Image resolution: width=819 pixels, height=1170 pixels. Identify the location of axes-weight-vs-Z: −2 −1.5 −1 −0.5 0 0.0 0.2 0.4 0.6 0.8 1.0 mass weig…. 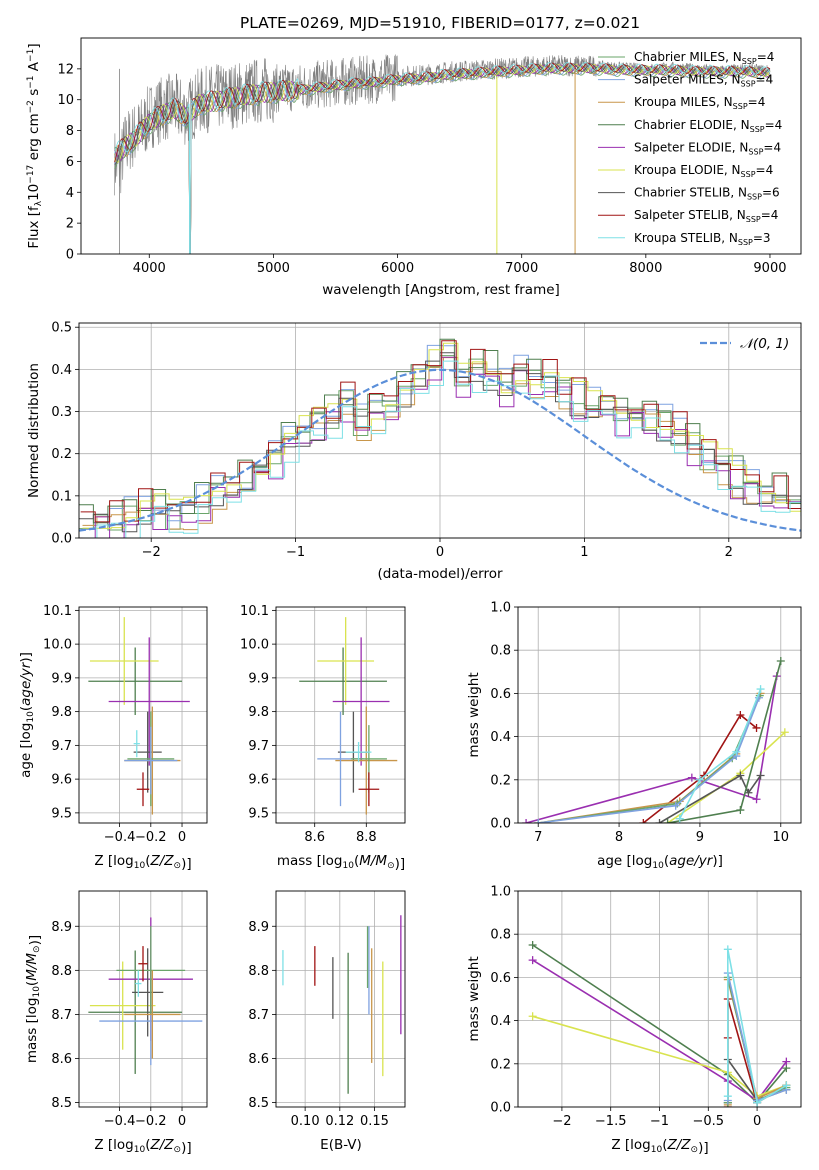
(634, 1020).